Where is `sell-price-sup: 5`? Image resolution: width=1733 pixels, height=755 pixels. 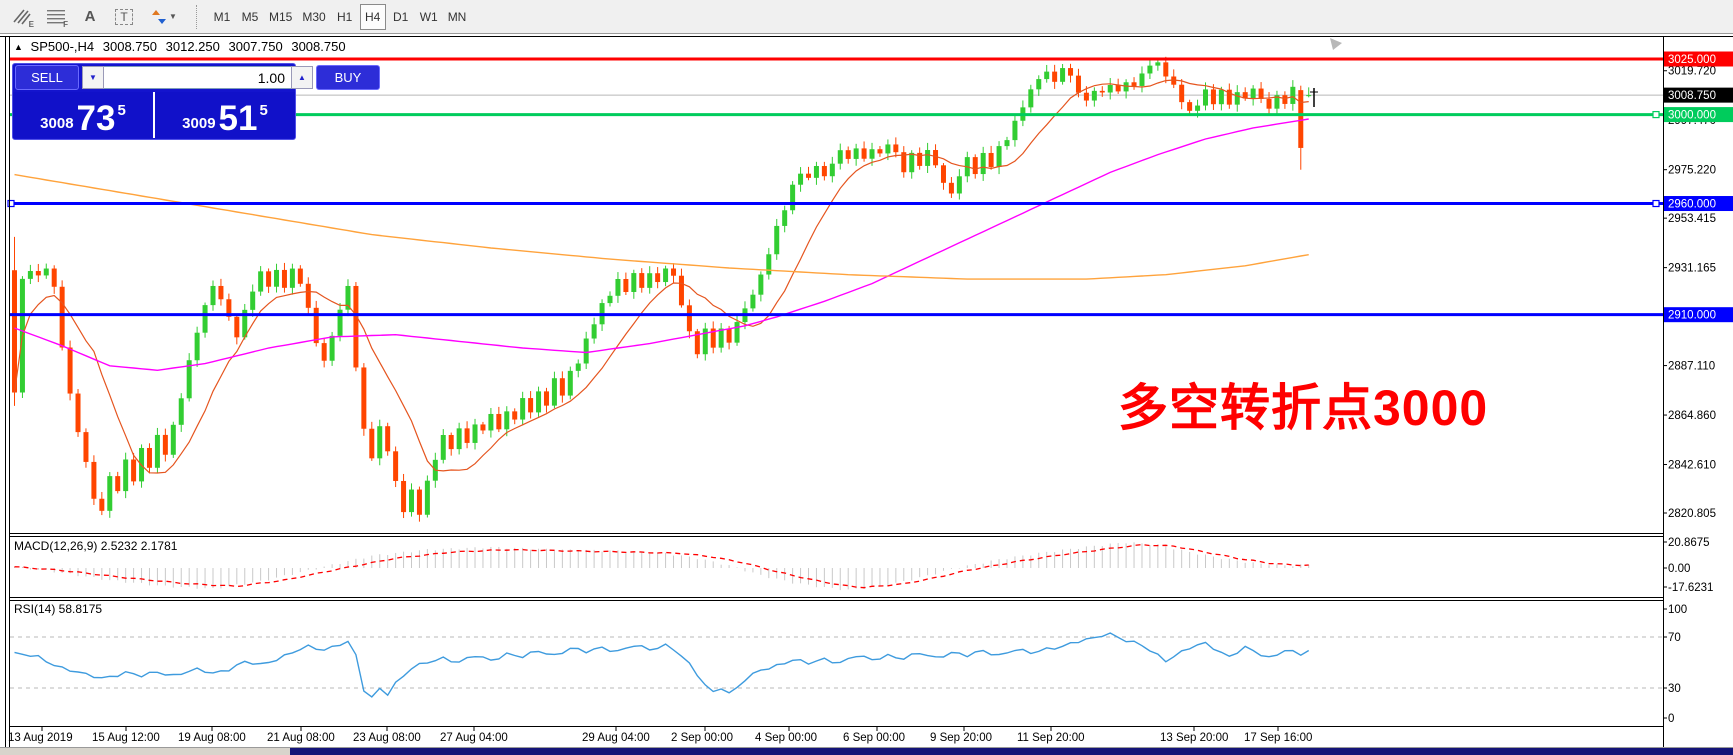
sell-price-sup: 5 is located at coordinates (121, 110).